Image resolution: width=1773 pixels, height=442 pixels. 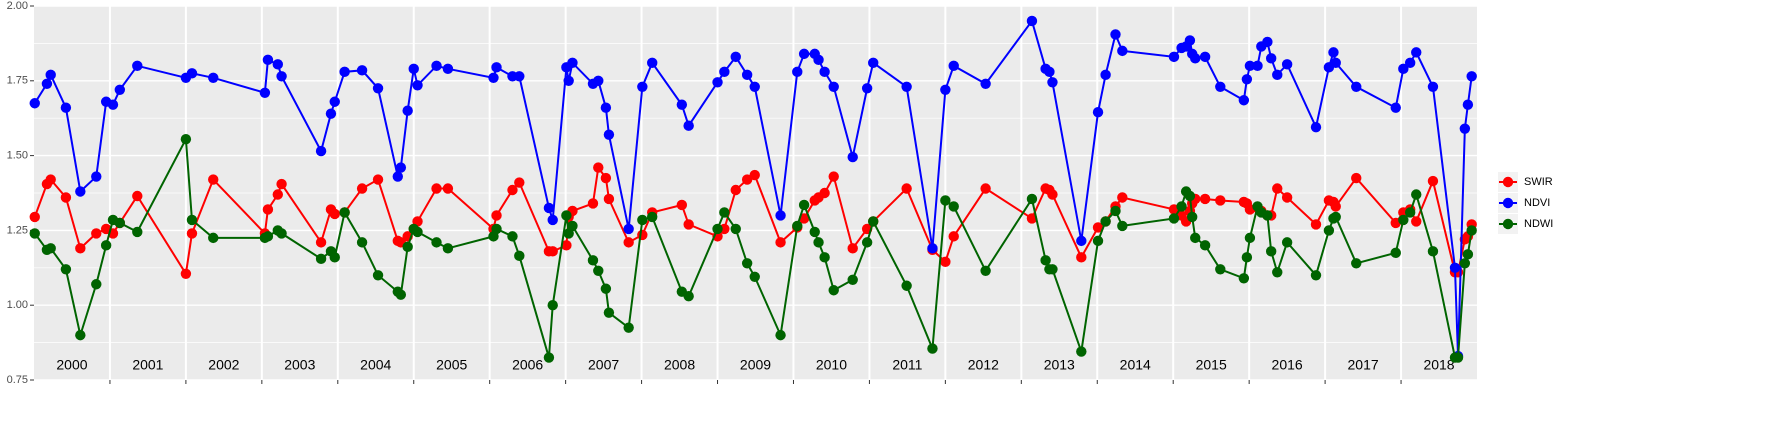 What do you see at coordinates (1438, 365) in the screenshot?
I see `year-label: 2018` at bounding box center [1438, 365].